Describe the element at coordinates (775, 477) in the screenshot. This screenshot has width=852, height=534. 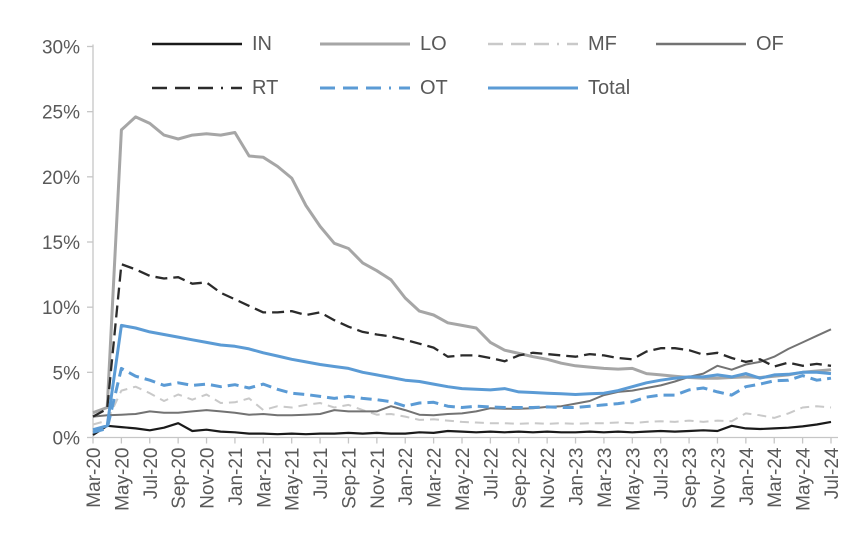
I see `x-axis-tick-label: Mar-24` at that location.